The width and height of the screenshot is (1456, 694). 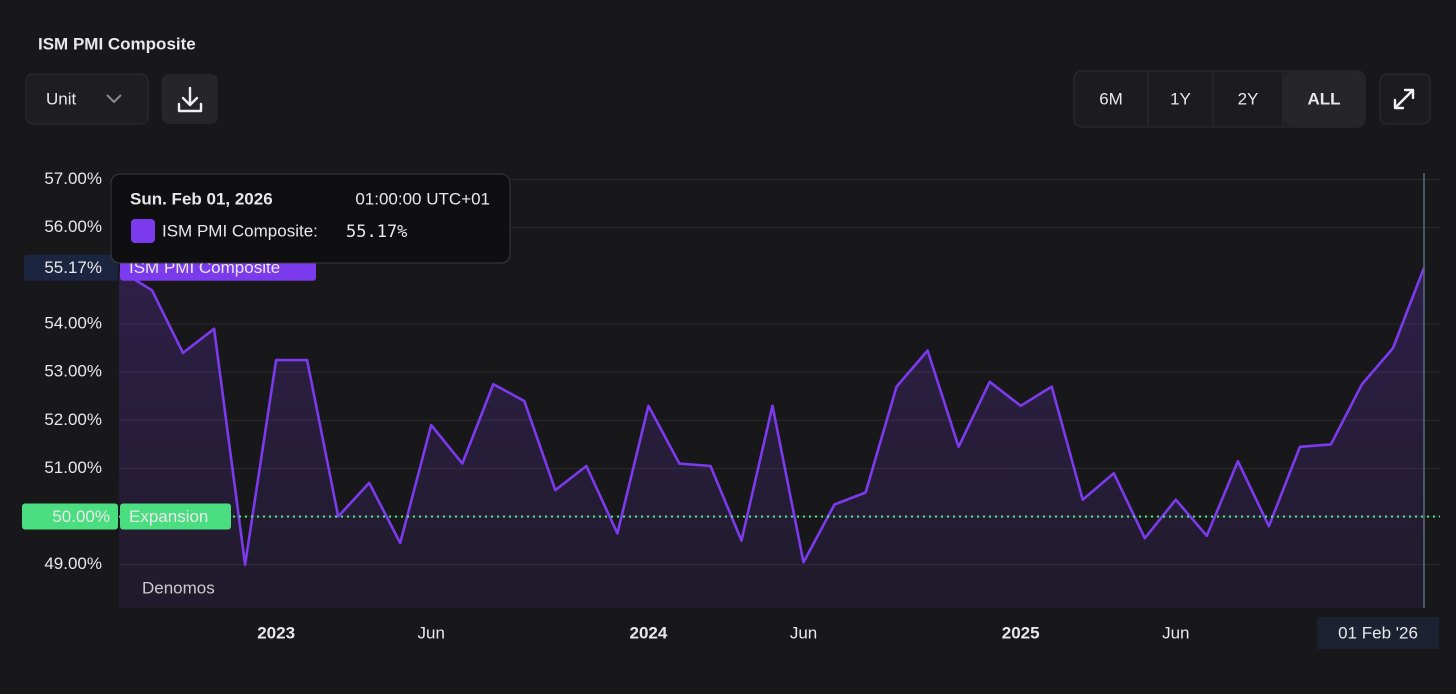 I want to click on y-tick-label: 54.00%, so click(x=73, y=323).